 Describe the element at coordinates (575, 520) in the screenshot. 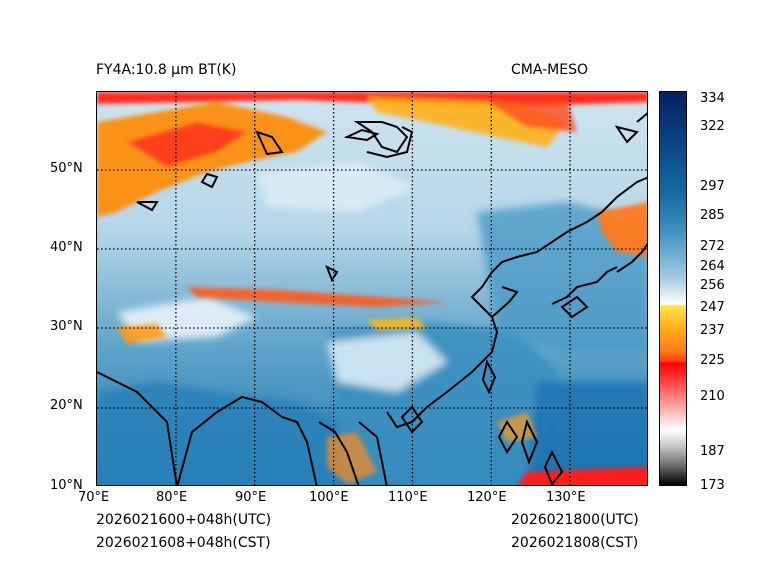

I see `valid-time-utc: 2026021800(UTC)` at that location.